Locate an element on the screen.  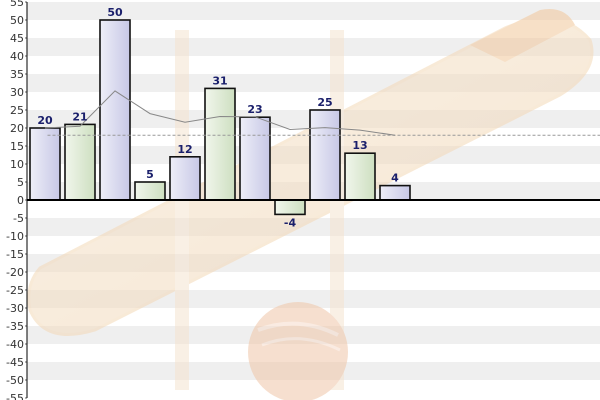
data-label: 50 is located at coordinates (115, 12).